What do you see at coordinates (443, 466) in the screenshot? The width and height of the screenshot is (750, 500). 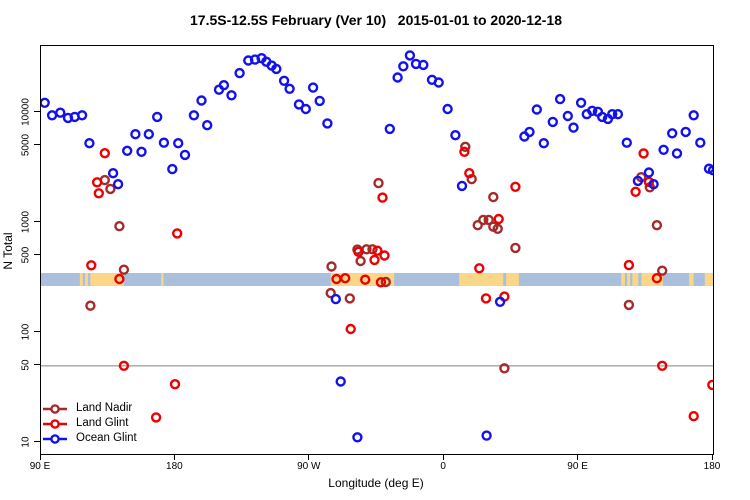 I see `x-tick-label: 0` at bounding box center [443, 466].